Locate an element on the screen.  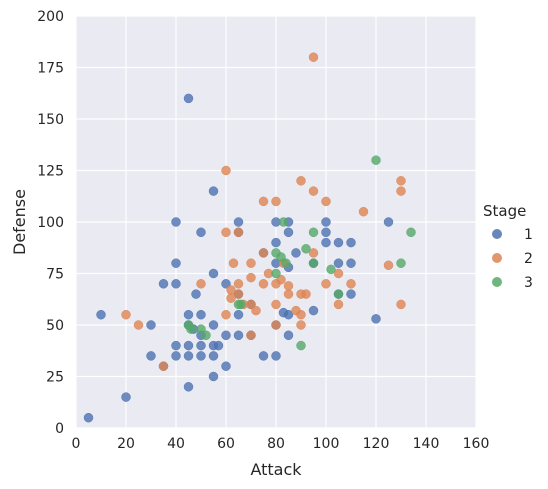
x-tick-label: 40 is located at coordinates (176, 444).